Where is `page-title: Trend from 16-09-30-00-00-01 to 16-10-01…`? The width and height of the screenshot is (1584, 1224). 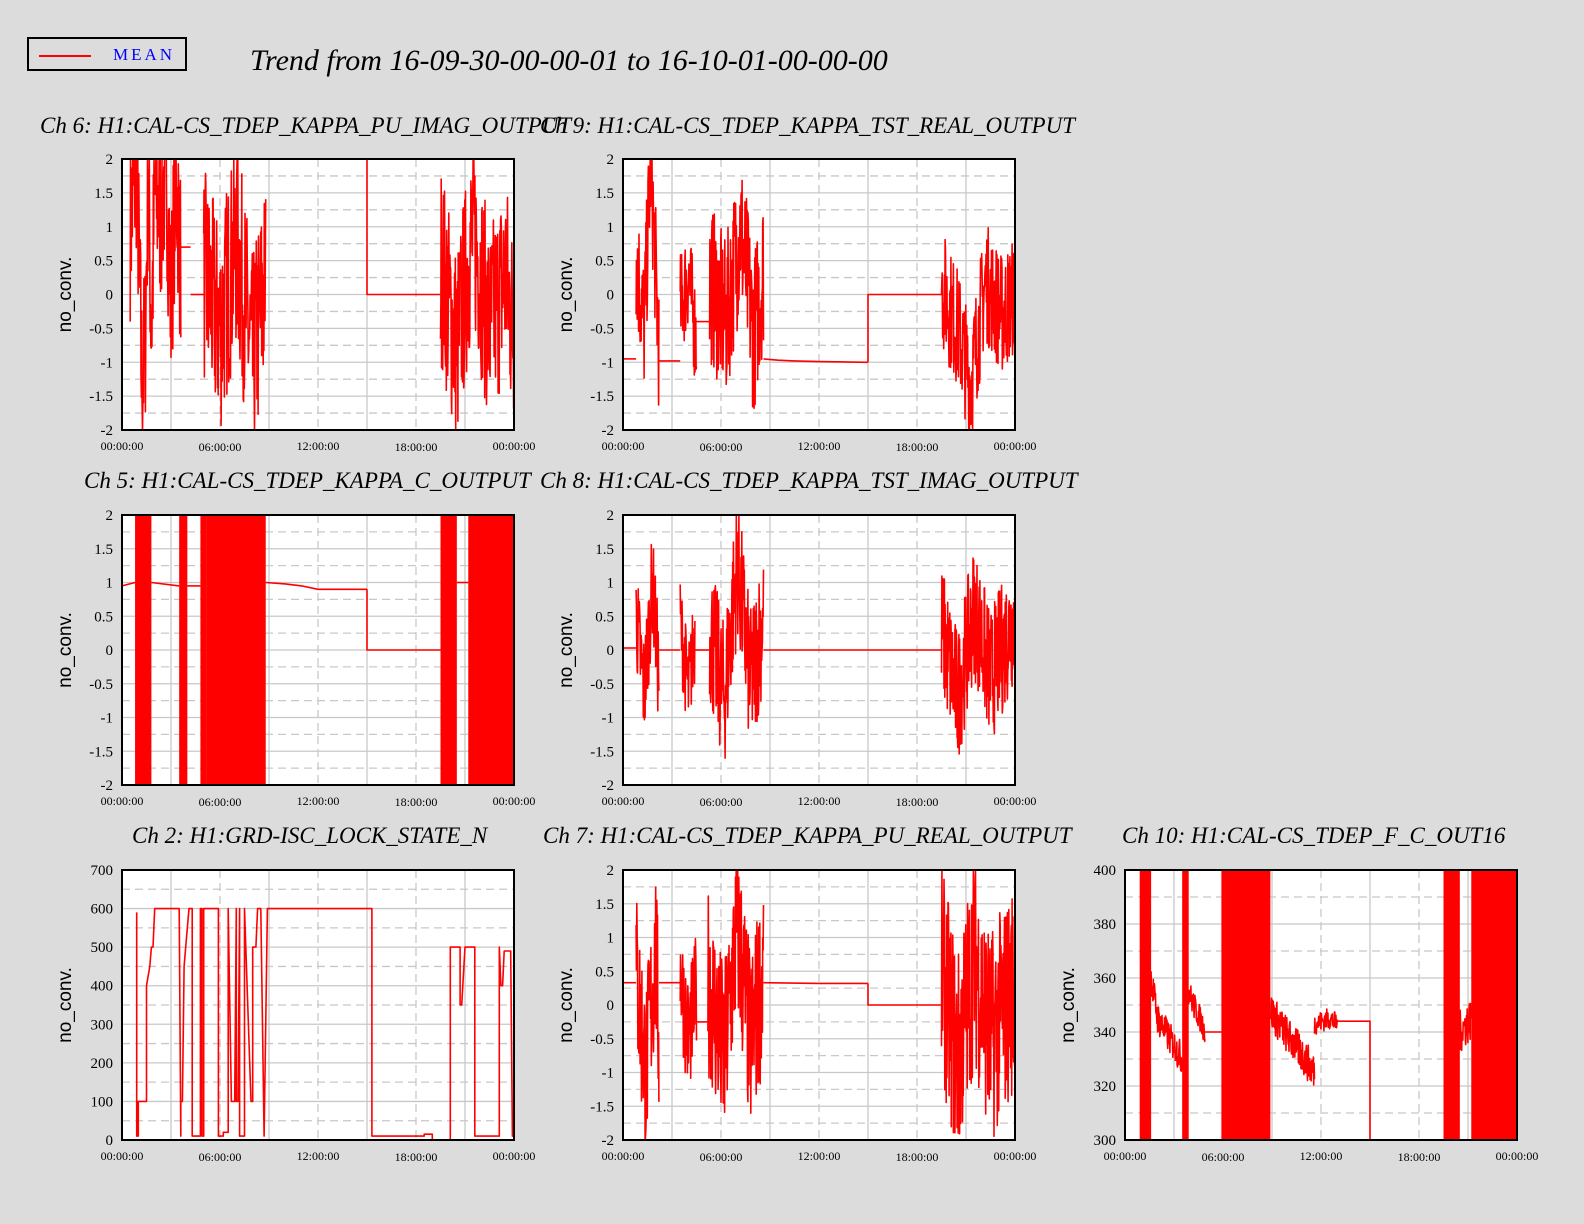 page-title: Trend from 16-09-30-00-00-01 to 16-10-01… is located at coordinates (569, 60).